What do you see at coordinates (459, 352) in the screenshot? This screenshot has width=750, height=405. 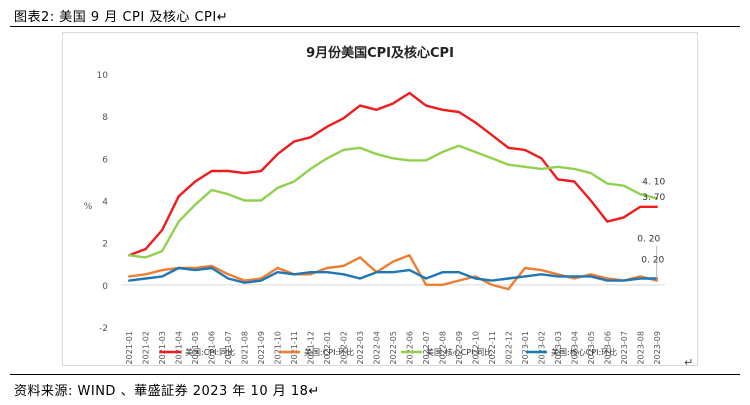 I see `legend-label-2: 美国:核心CPI:同比` at bounding box center [459, 352].